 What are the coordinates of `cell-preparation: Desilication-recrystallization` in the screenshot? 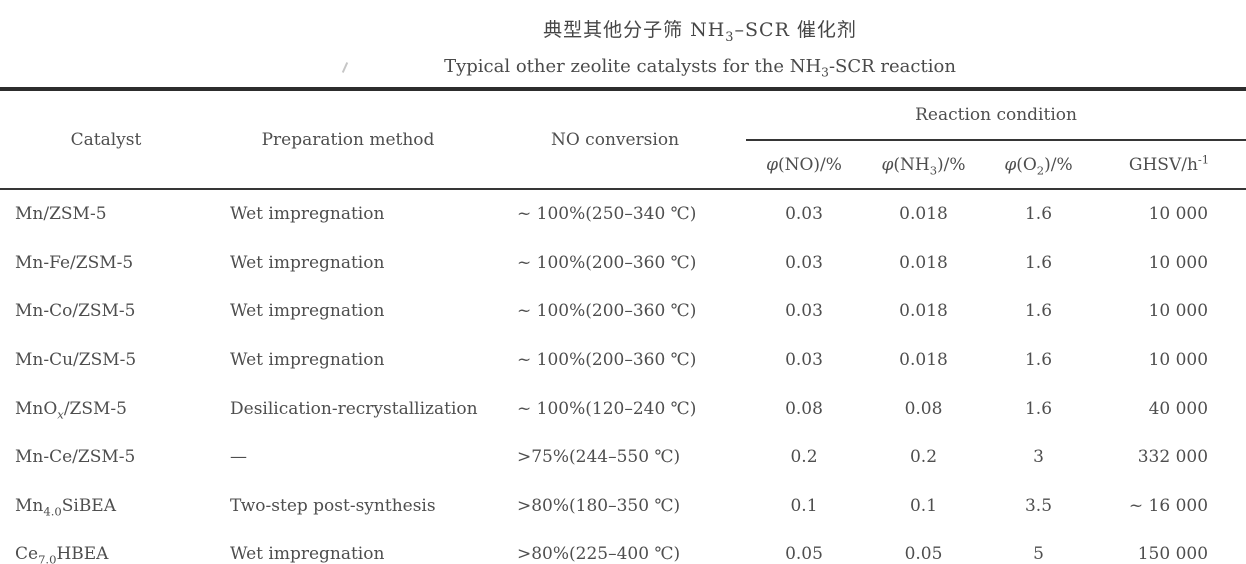 It's located at (354, 408).